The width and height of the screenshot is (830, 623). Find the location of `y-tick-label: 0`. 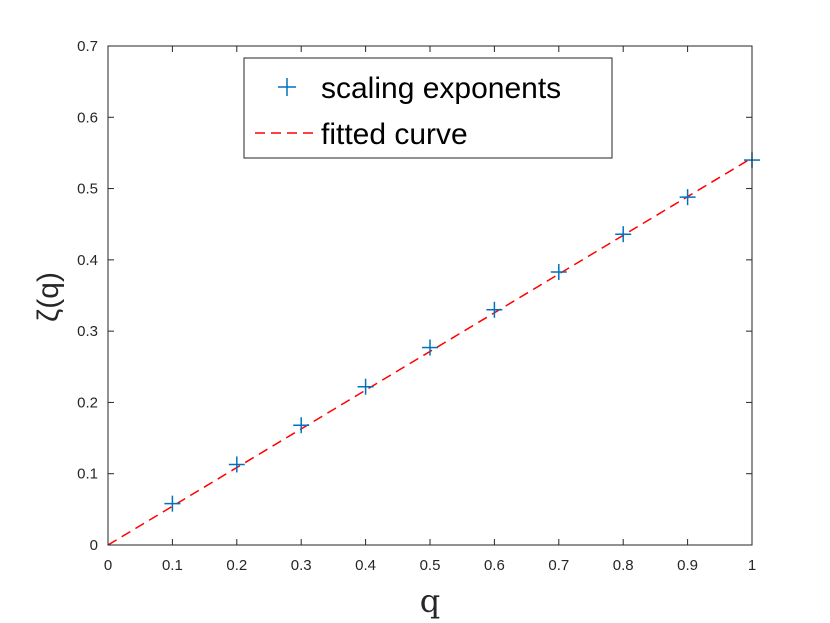

y-tick-label: 0 is located at coordinates (94, 545).